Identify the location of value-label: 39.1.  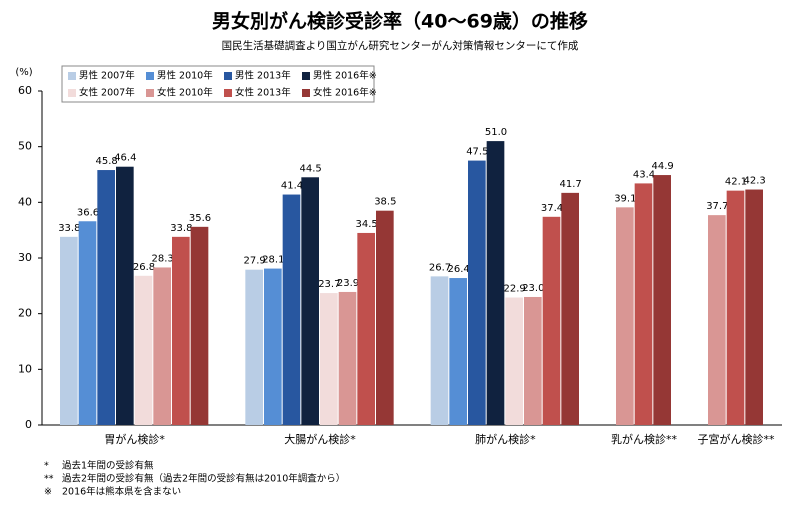
(625, 198).